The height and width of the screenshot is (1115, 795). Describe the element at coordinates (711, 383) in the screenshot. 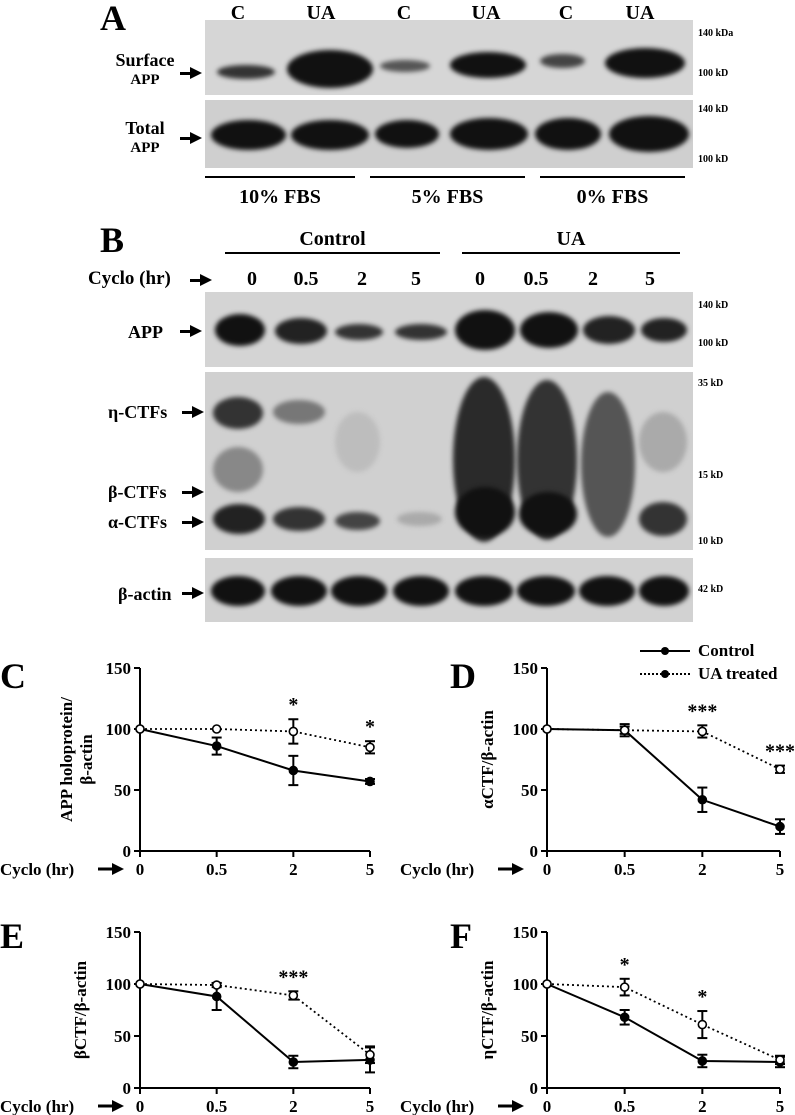

I see `mw-ctf-top: 35 kD` at that location.